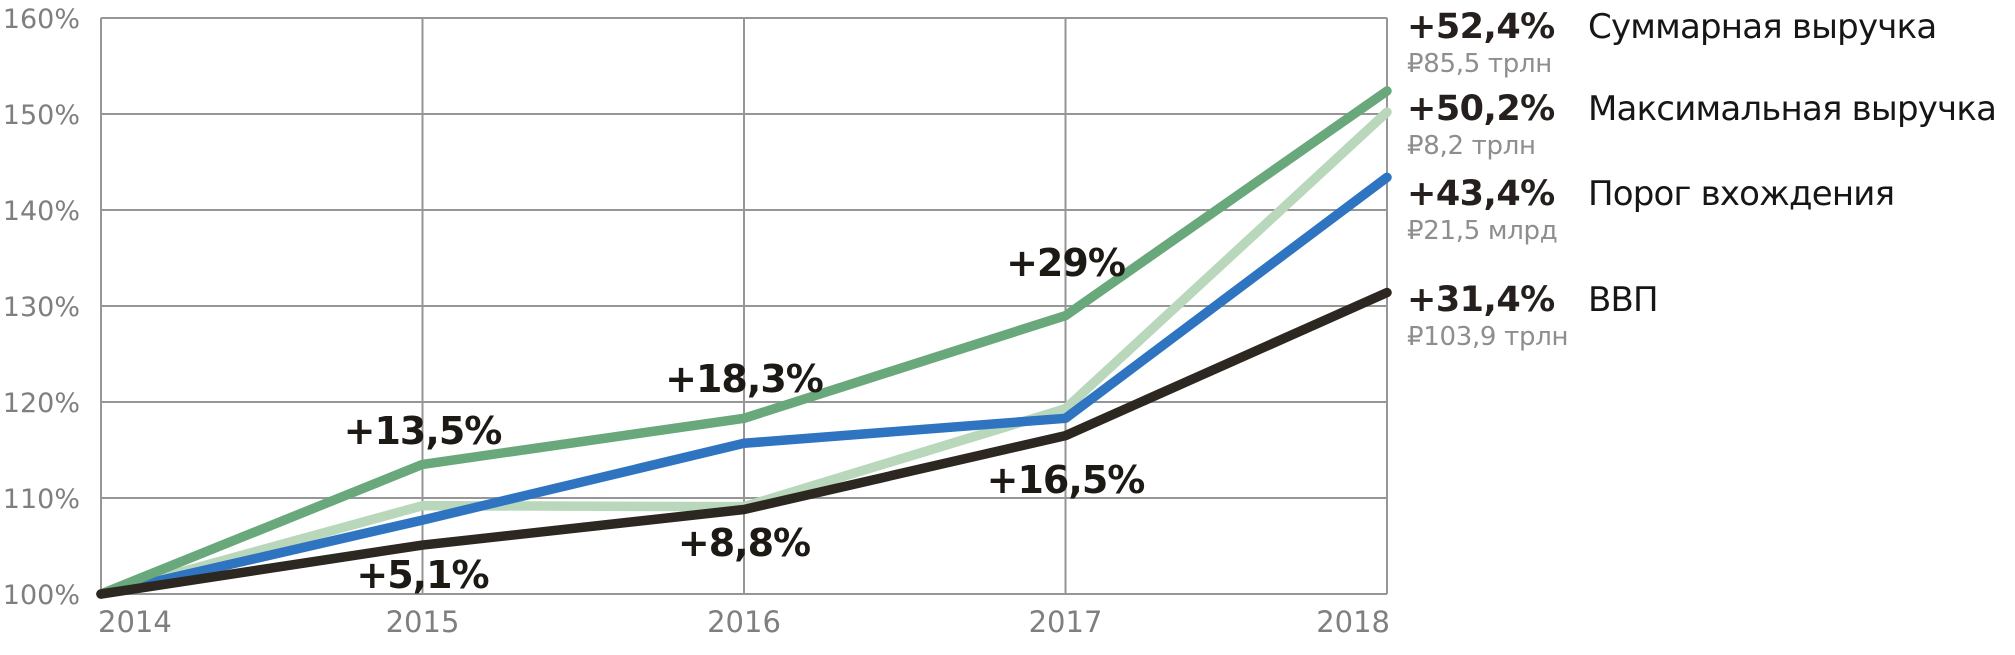  I want to click on y-axis-tick-label: 100%, so click(41, 595).